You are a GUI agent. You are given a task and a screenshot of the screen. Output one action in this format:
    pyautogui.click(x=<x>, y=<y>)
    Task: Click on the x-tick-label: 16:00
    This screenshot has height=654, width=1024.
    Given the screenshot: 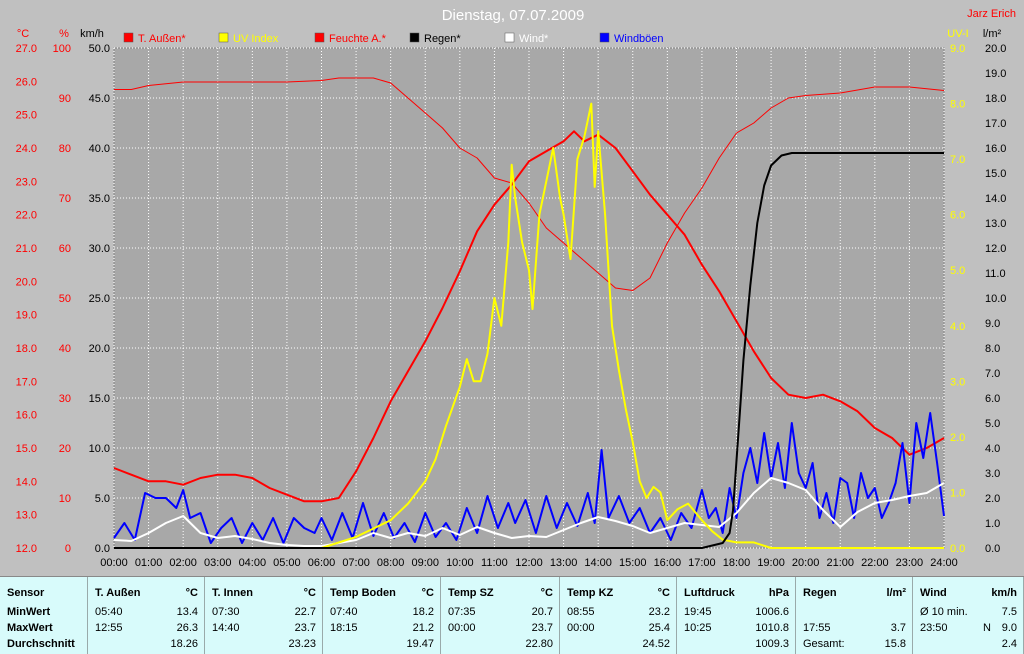 What is the action you would take?
    pyautogui.click(x=668, y=563)
    